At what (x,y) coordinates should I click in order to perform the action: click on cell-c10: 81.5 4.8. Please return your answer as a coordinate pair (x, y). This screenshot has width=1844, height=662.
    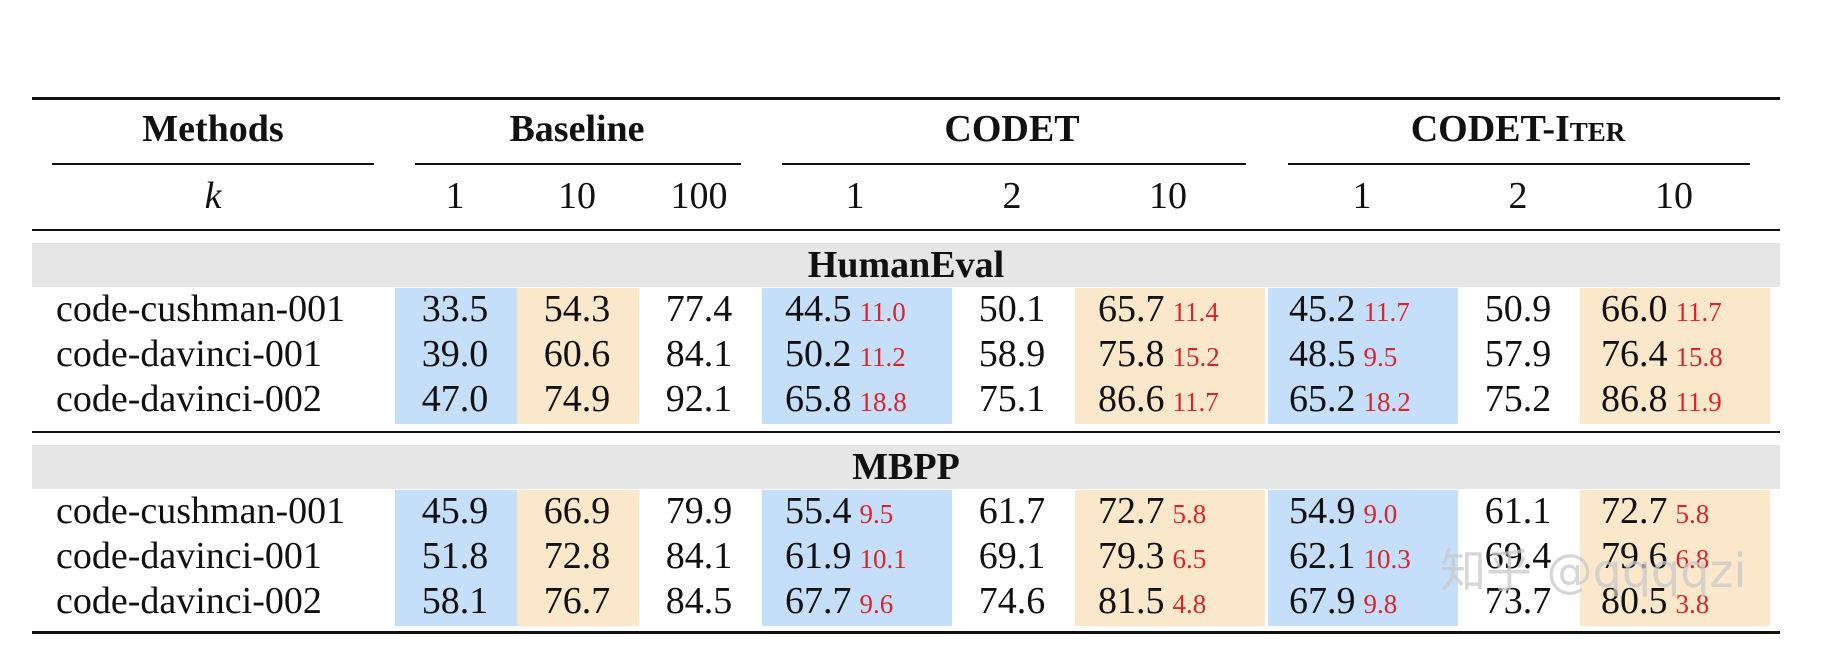
    Looking at the image, I should click on (1152, 601).